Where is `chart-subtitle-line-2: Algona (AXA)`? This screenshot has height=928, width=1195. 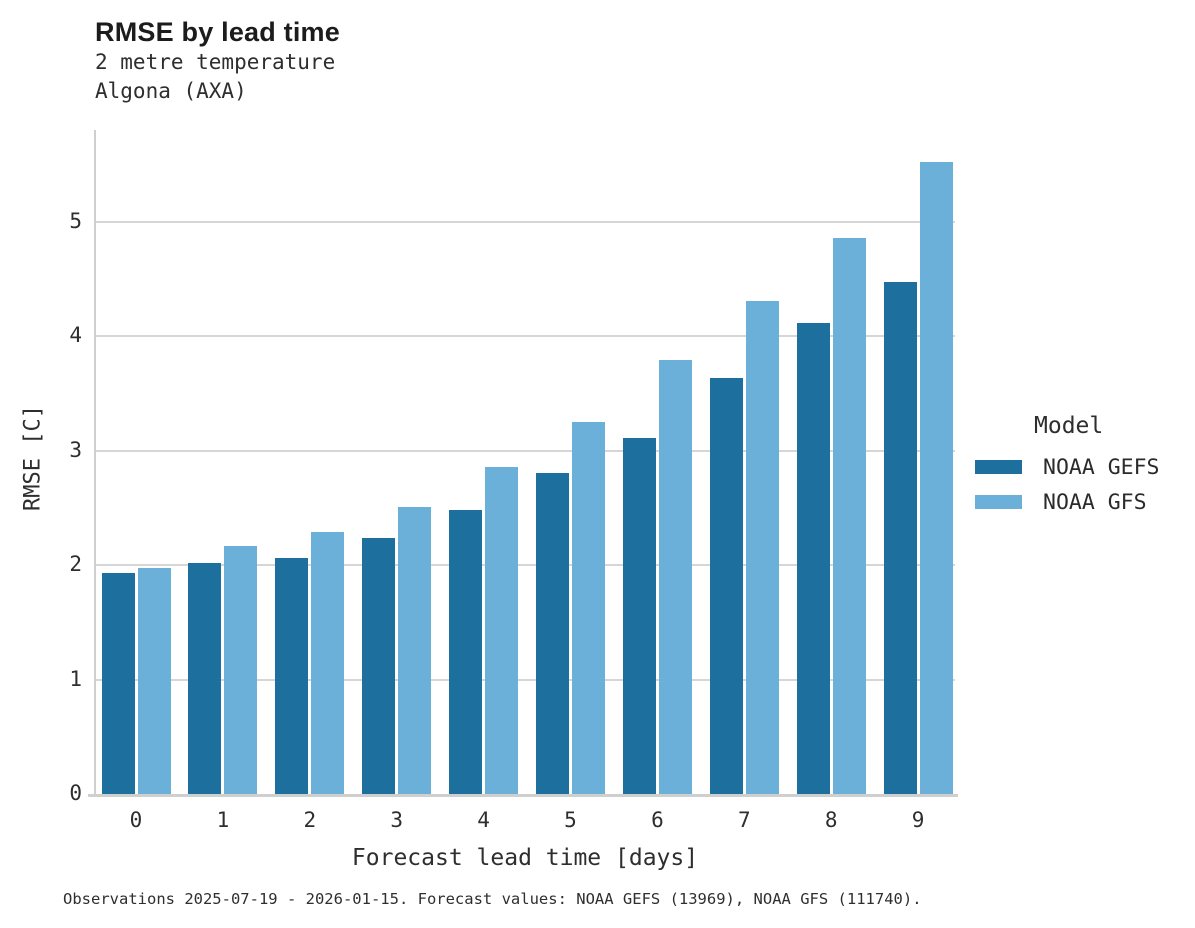
chart-subtitle-line-2: Algona (AXA) is located at coordinates (171, 90).